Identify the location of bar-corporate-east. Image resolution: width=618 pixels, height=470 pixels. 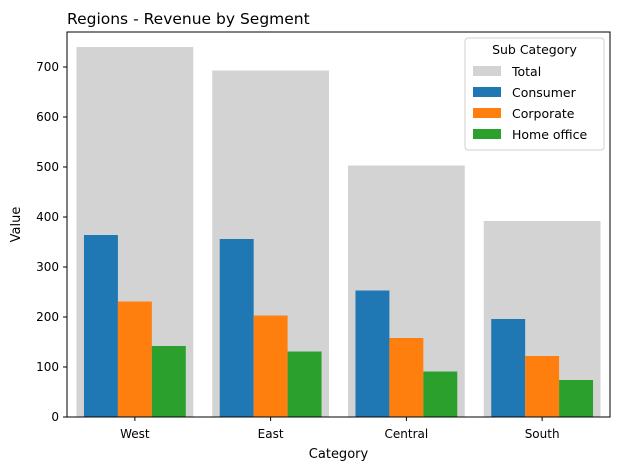
(270, 366).